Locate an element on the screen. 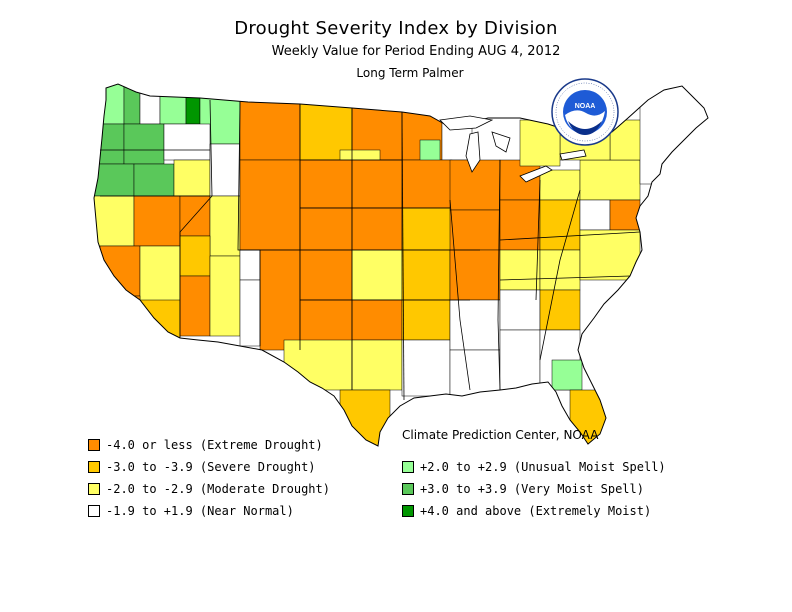  noaa-logo: NOAA is located at coordinates (585, 112).